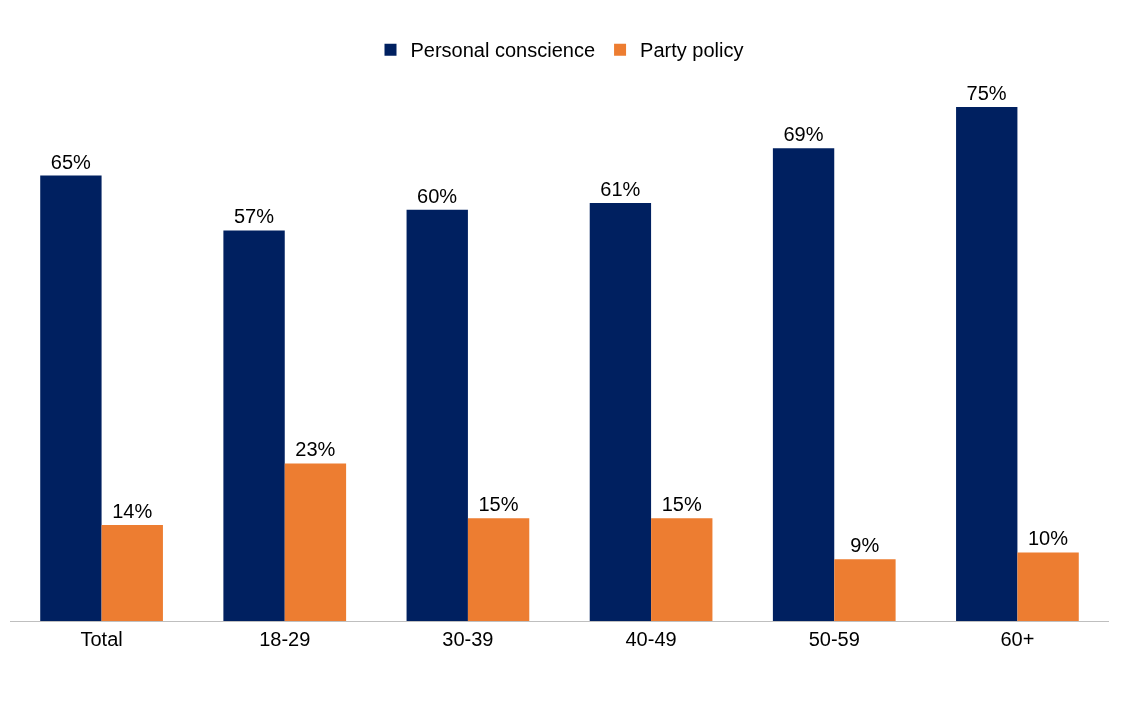 The width and height of the screenshot is (1134, 716). What do you see at coordinates (651, 639) in the screenshot?
I see `x-tick-label: 40-49` at bounding box center [651, 639].